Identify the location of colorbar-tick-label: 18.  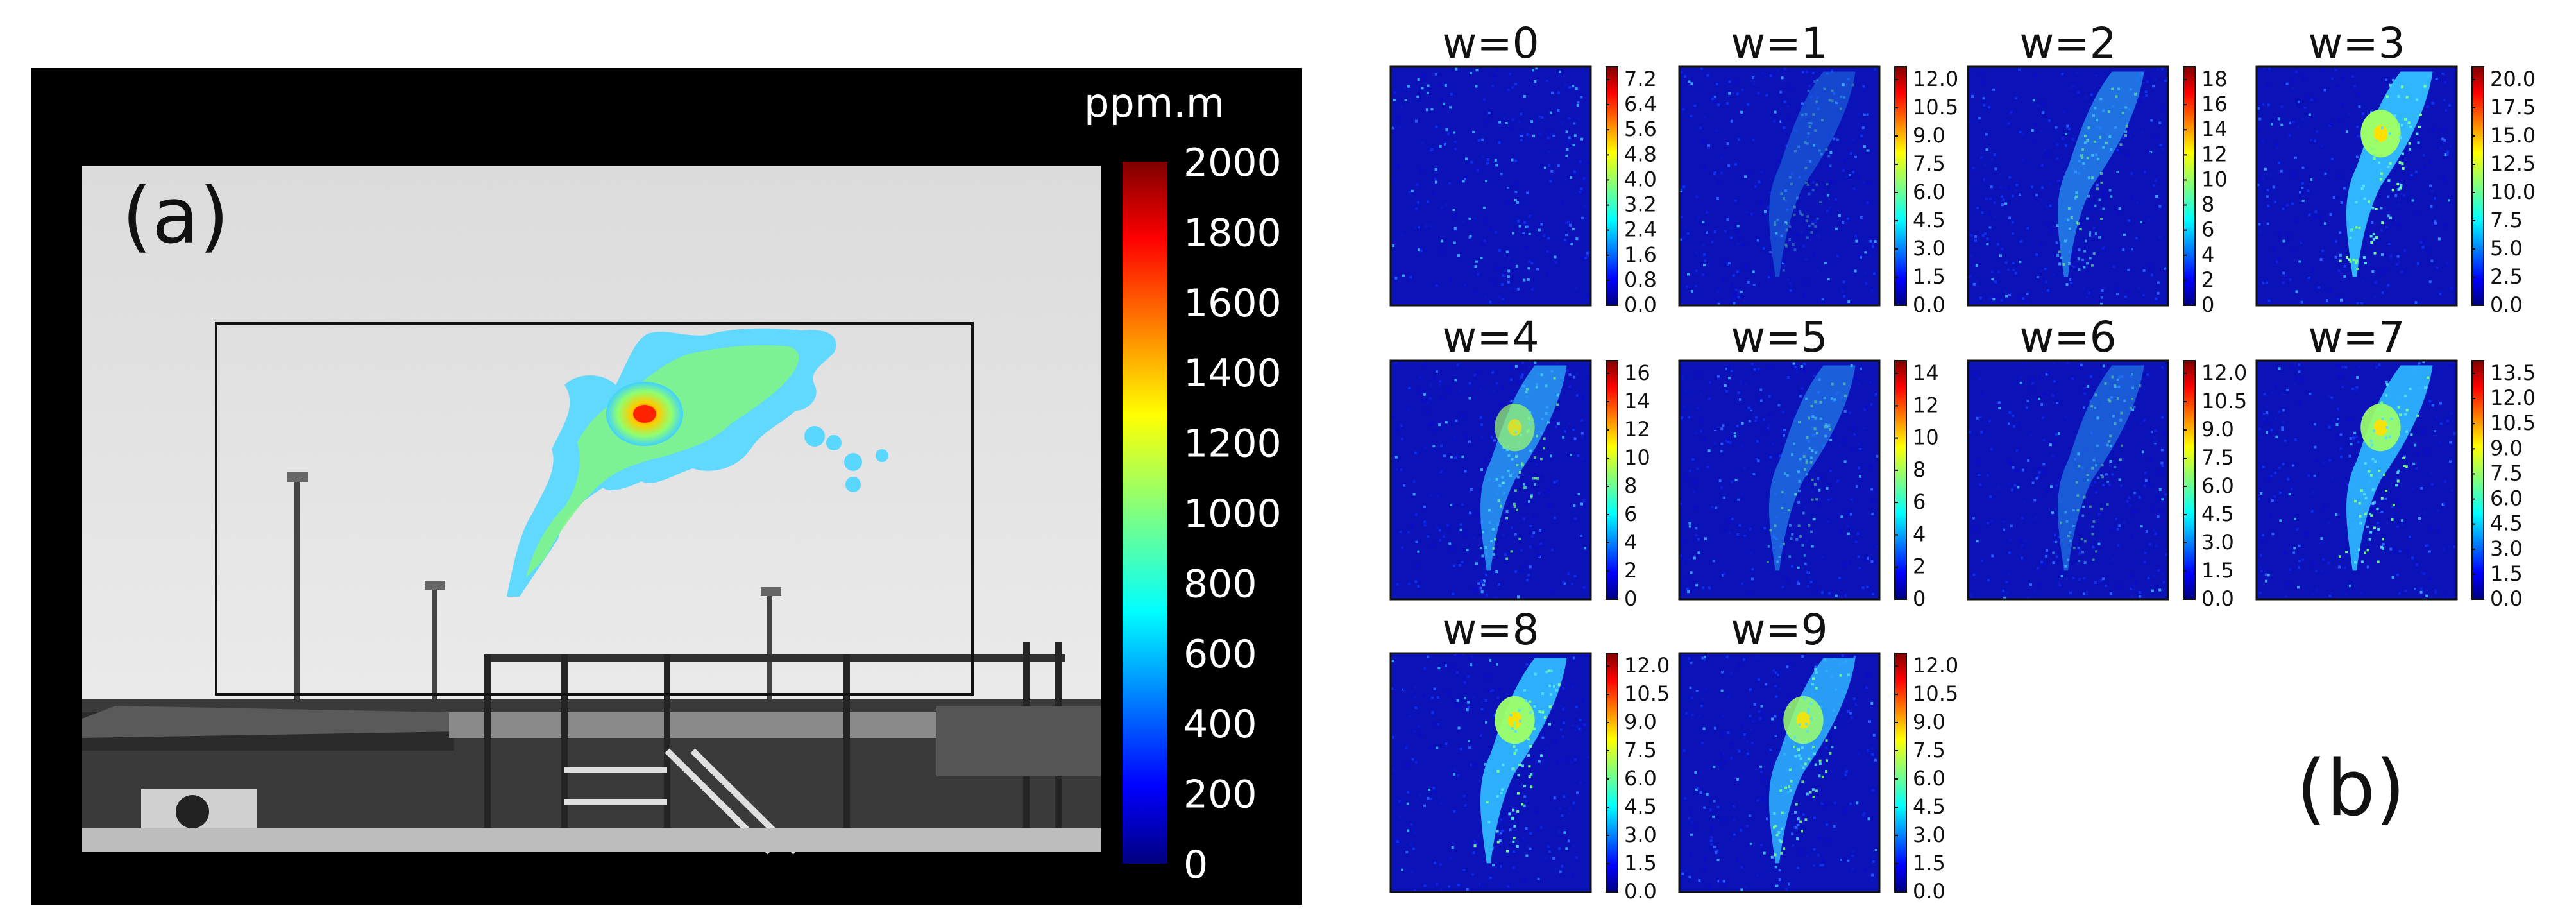
(2214, 79).